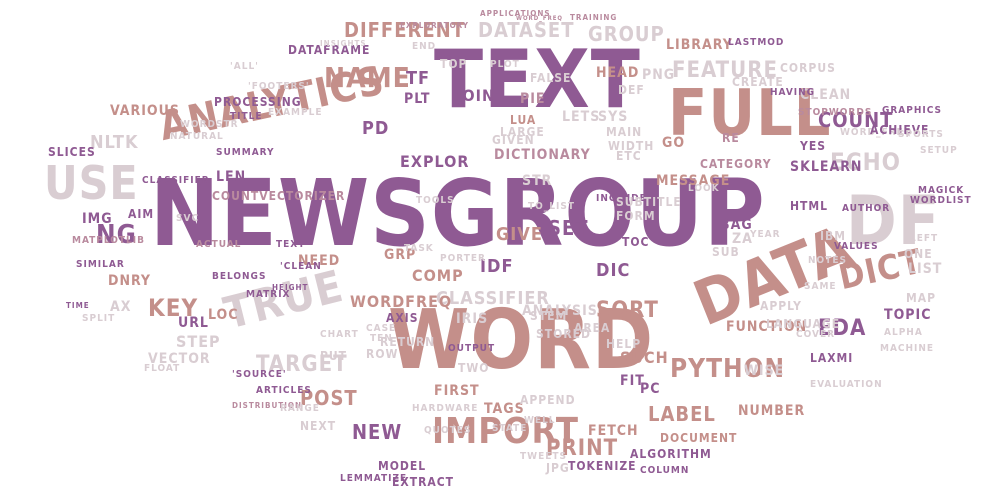 The height and width of the screenshot is (501, 997). What do you see at coordinates (632, 381) in the screenshot?
I see `cloud-word: fit` at bounding box center [632, 381].